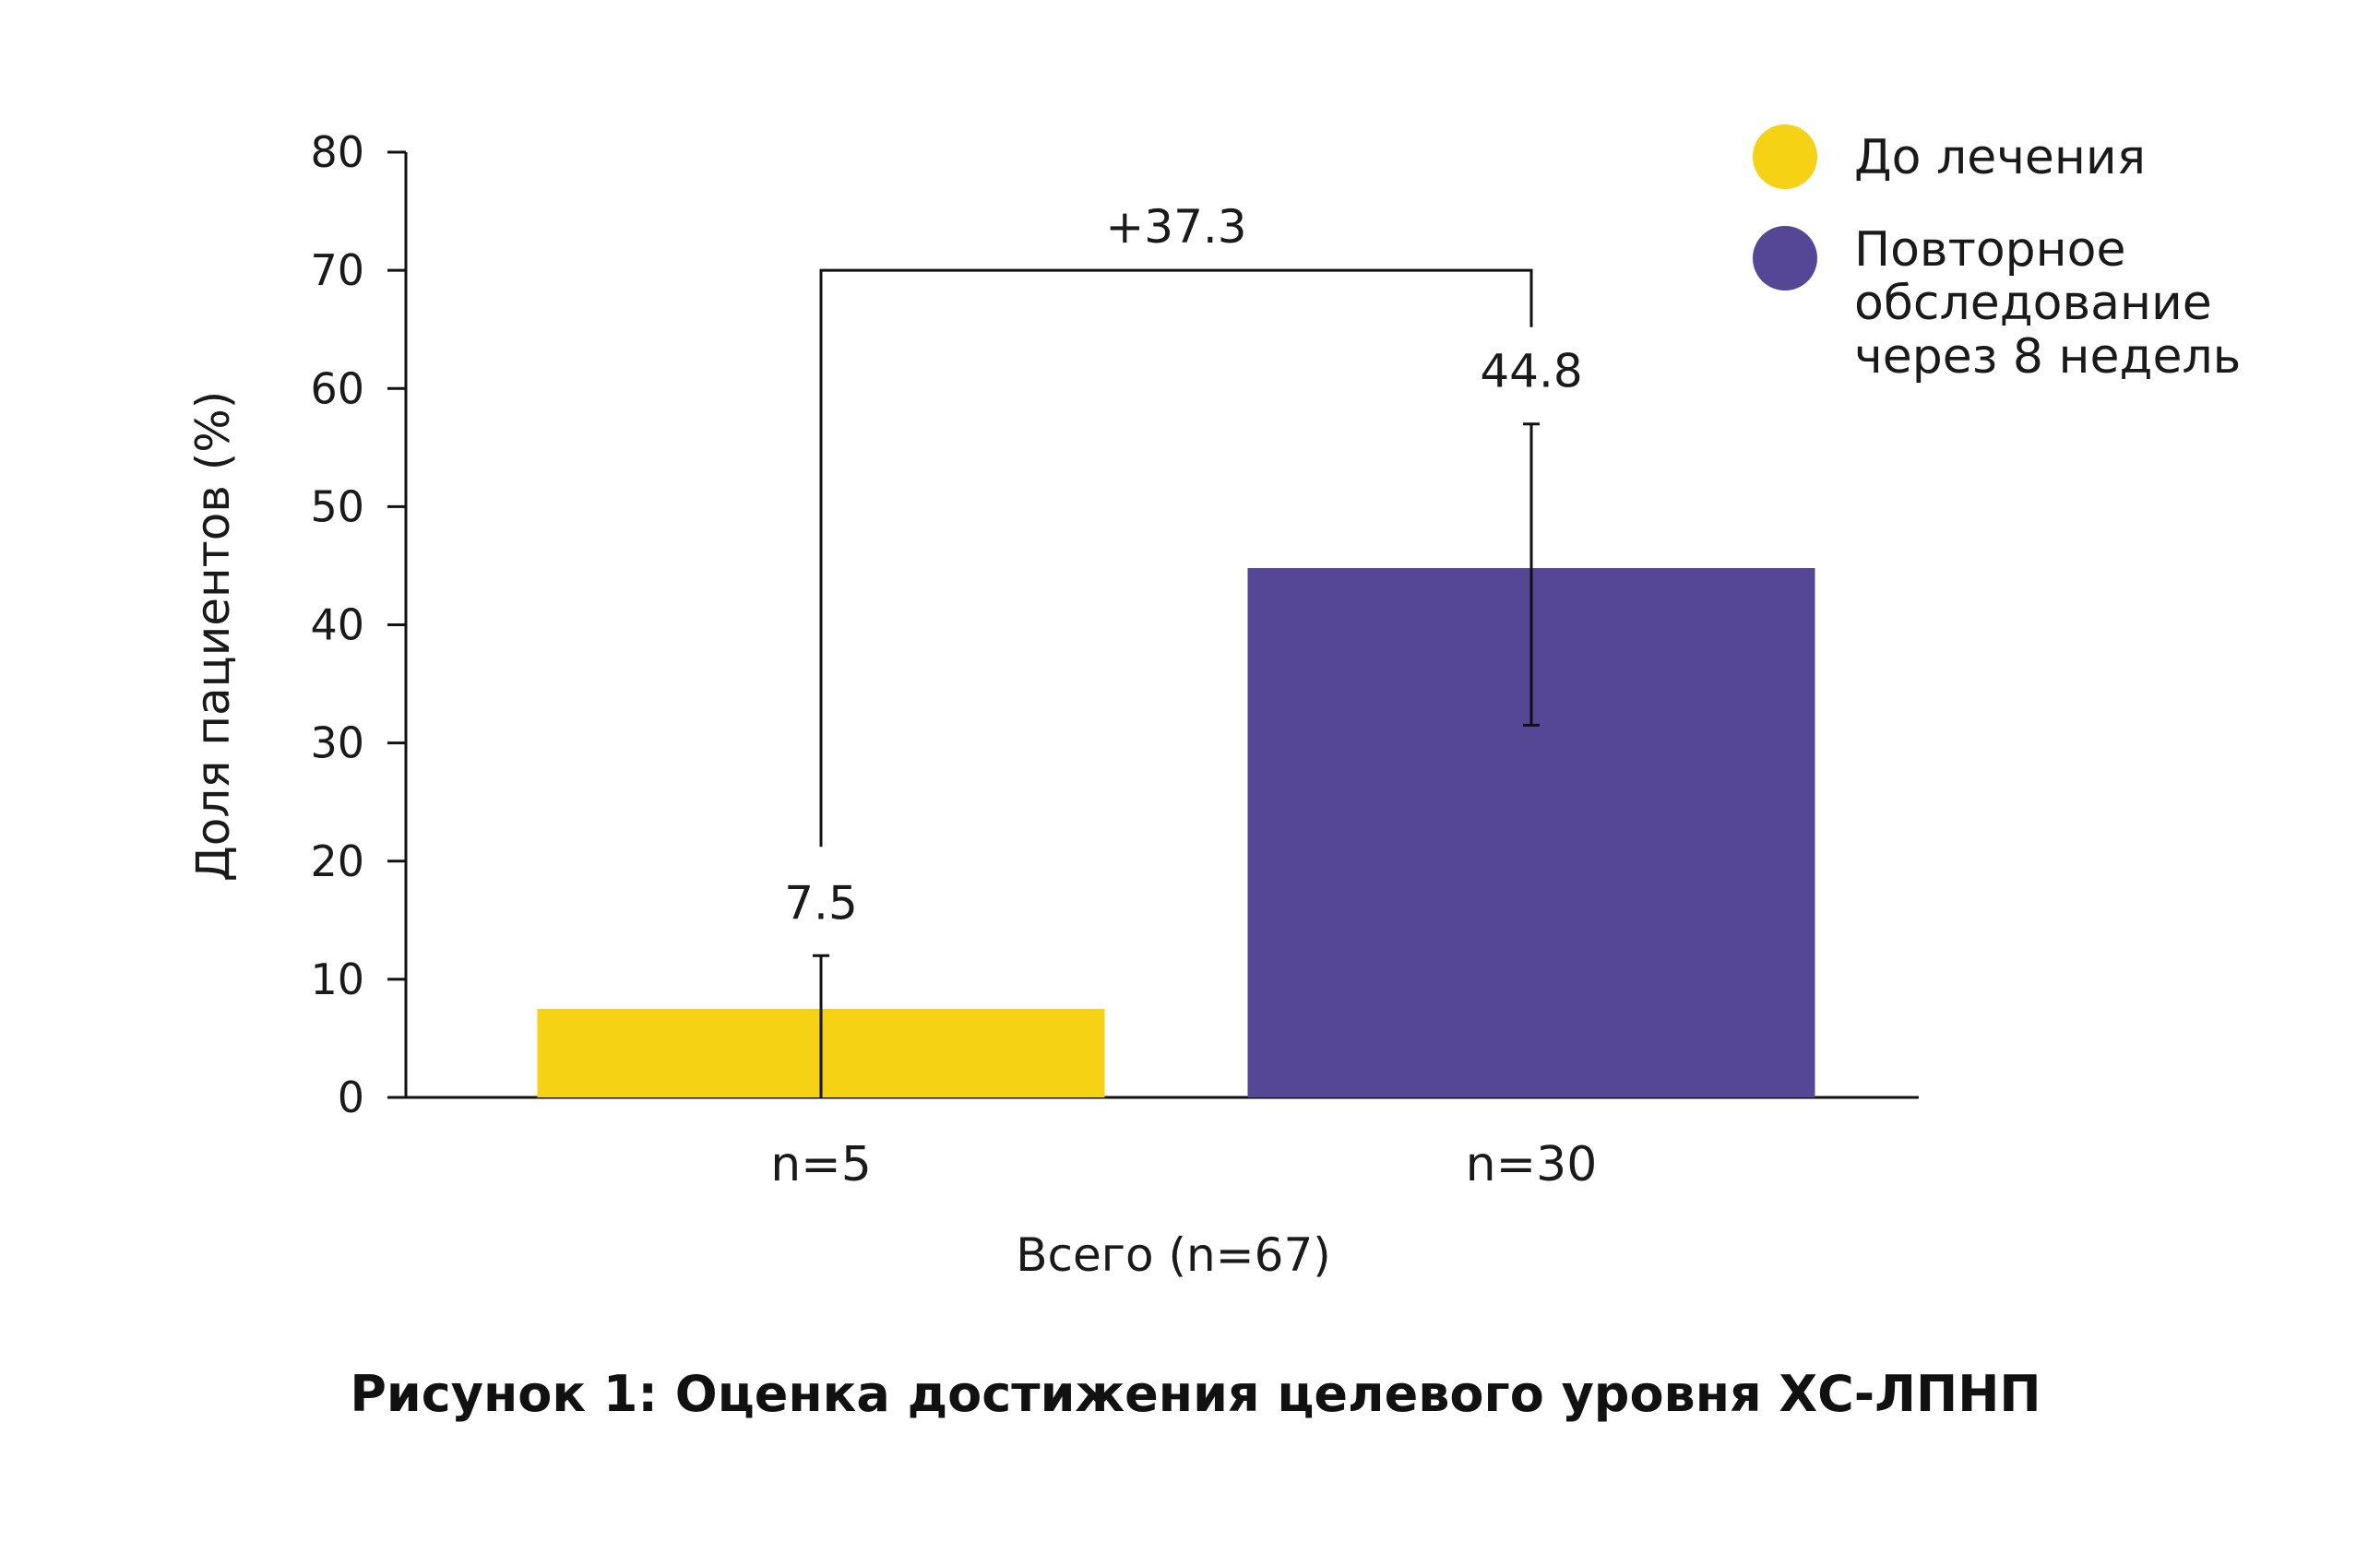  I want to click on data-label: 44.8, so click(1531, 371).